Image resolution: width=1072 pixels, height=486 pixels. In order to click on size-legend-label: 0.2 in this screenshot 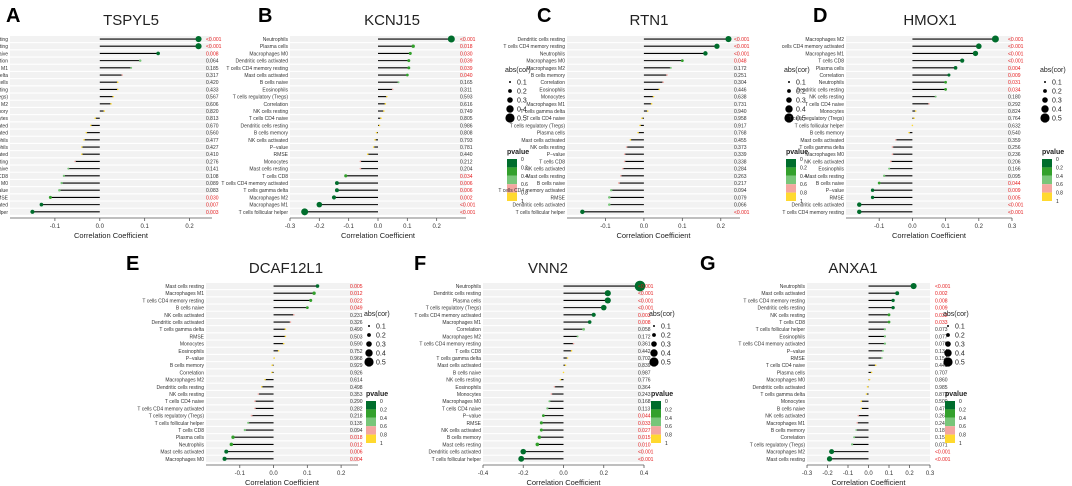, I will do `click(1057, 92)`.